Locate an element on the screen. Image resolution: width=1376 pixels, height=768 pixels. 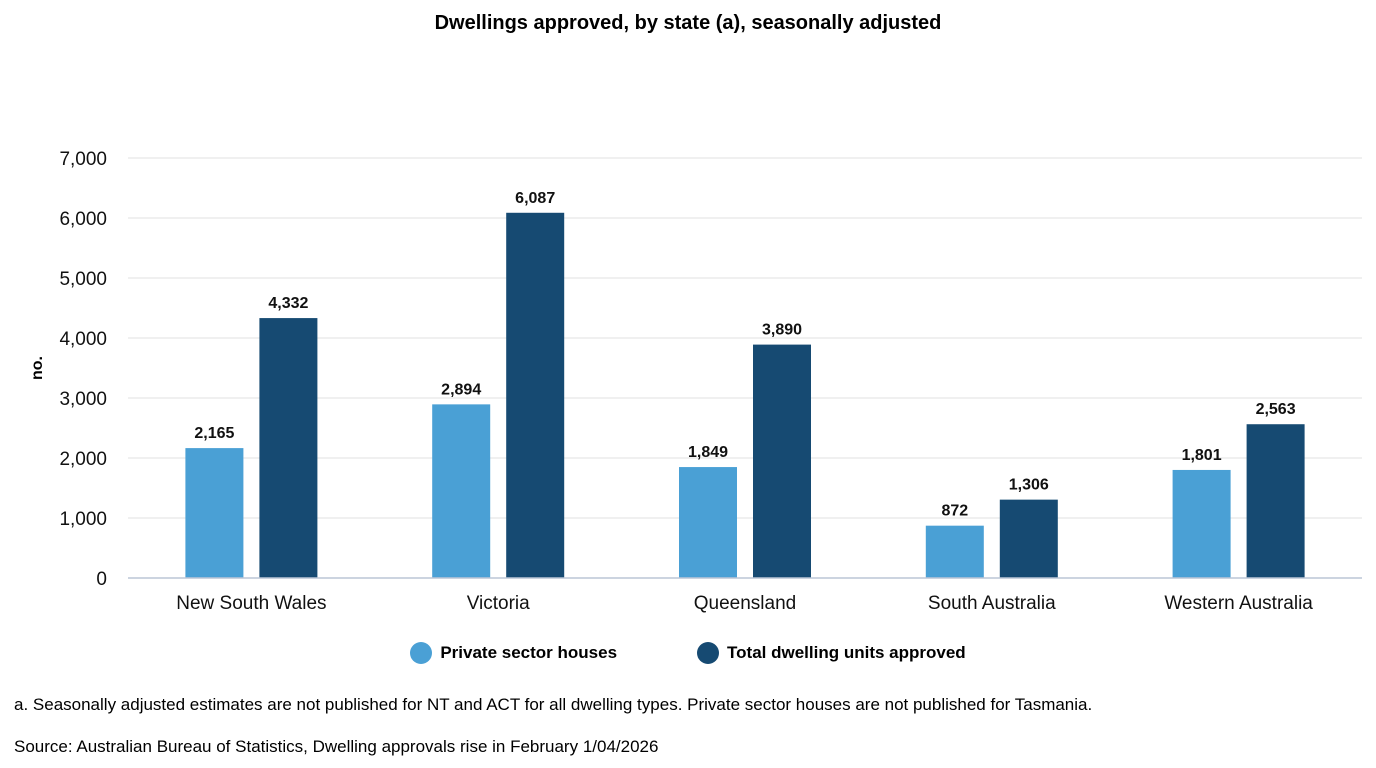
x-tick-label: New South Wales is located at coordinates (251, 603).